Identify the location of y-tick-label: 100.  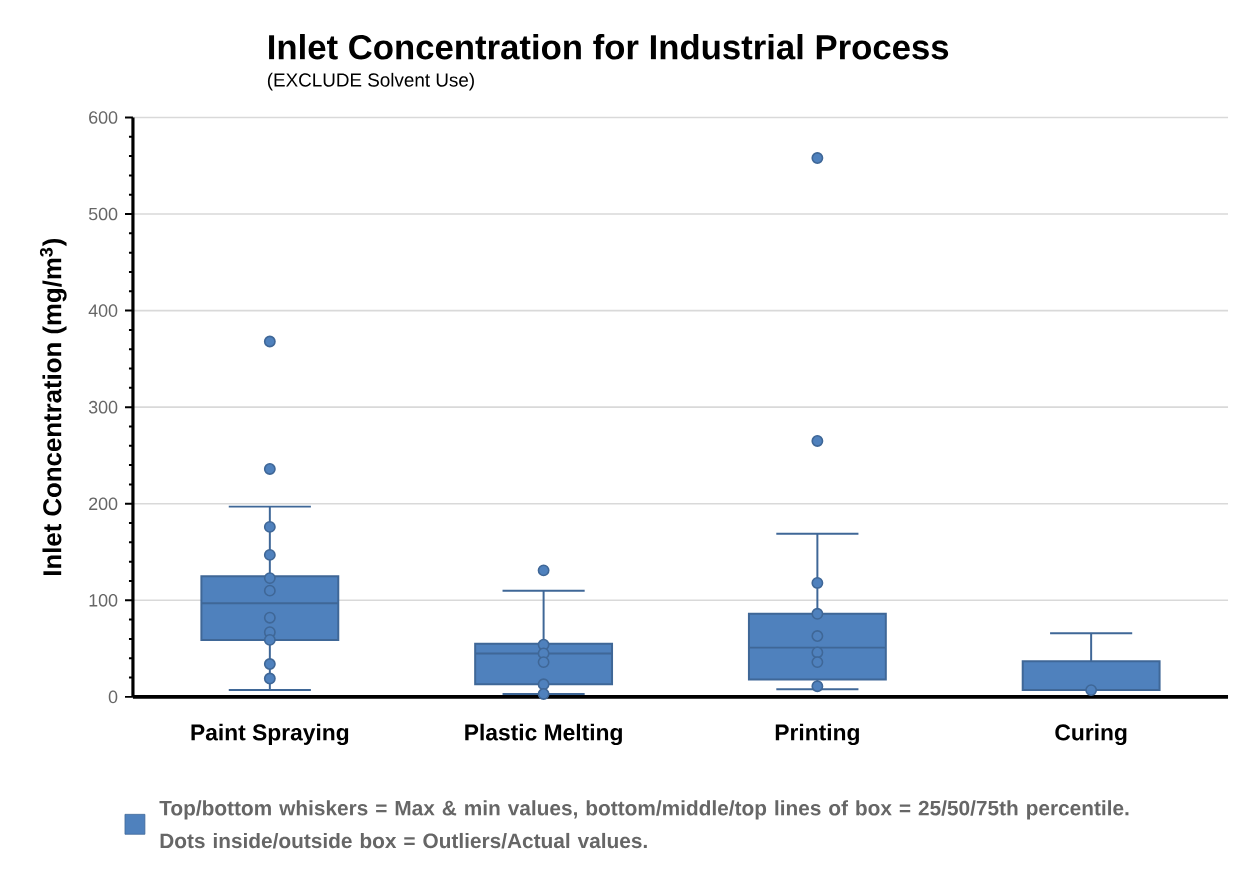
(103, 600).